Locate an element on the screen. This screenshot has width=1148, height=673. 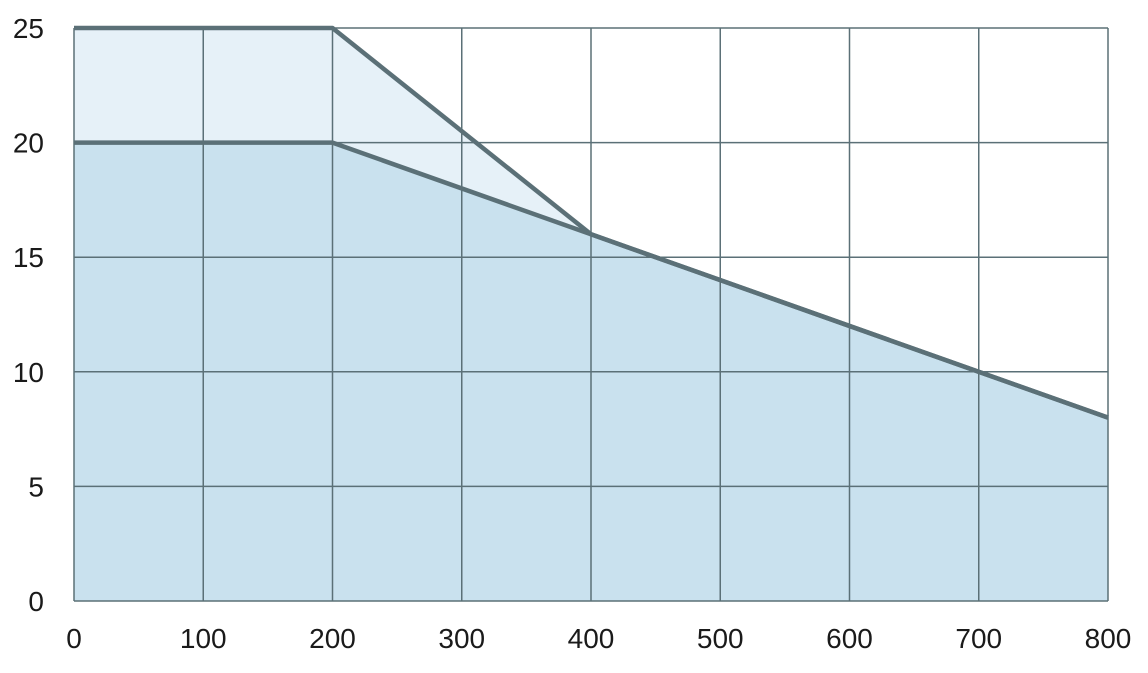
x-tick-label: 600 is located at coordinates (849, 638).